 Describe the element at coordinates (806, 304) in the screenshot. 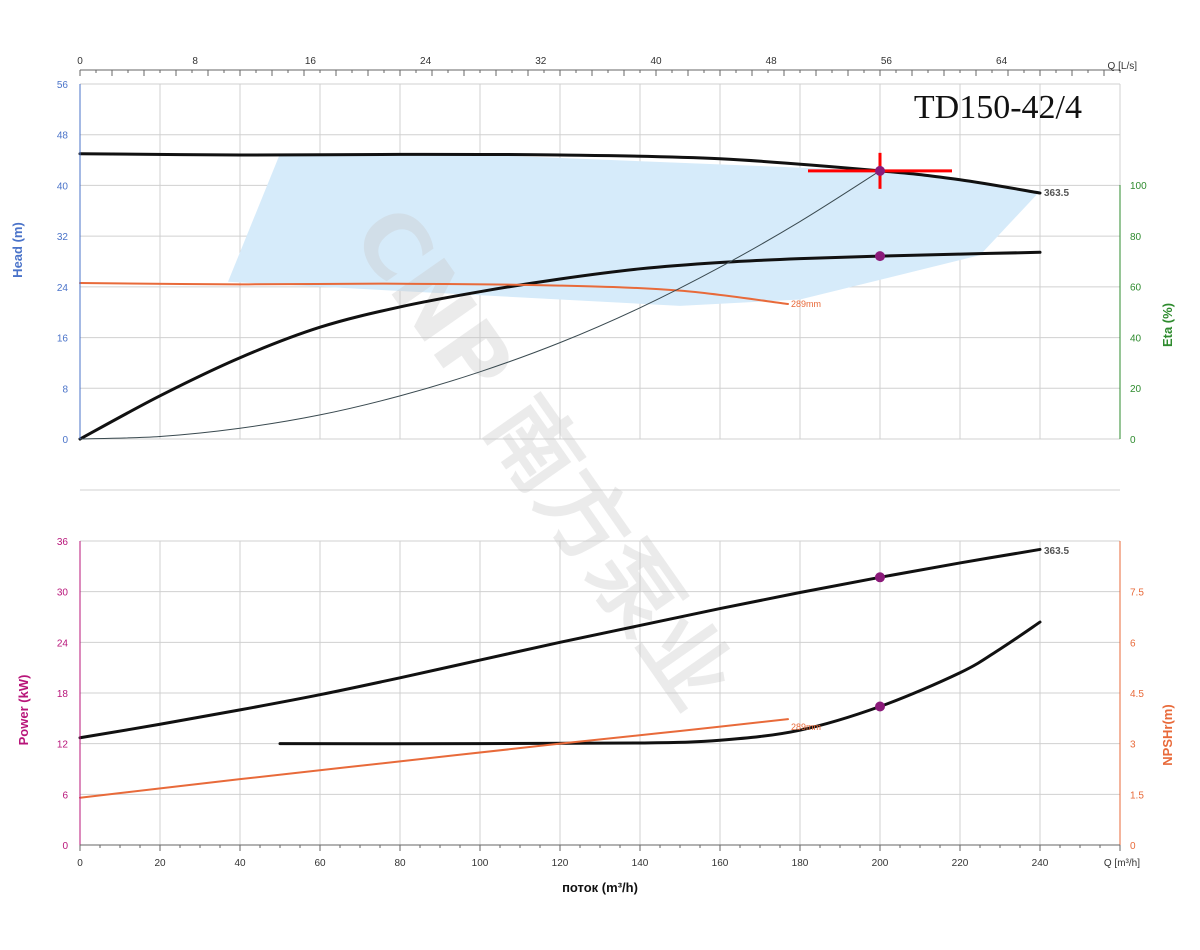

I see `small-impeller-head-label: 289mm` at that location.